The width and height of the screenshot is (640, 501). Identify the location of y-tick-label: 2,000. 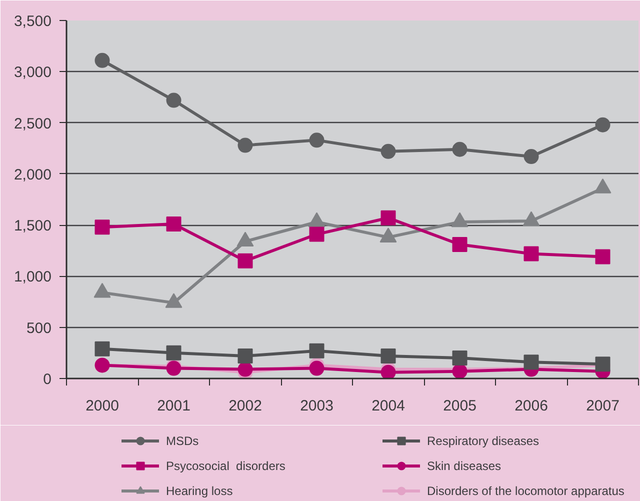
(33, 175).